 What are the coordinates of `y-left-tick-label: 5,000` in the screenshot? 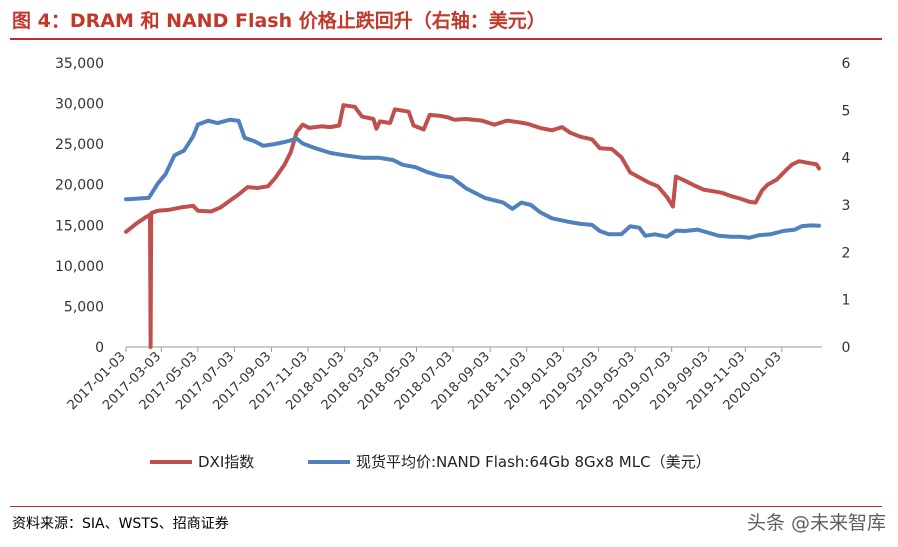 It's located at (84, 307).